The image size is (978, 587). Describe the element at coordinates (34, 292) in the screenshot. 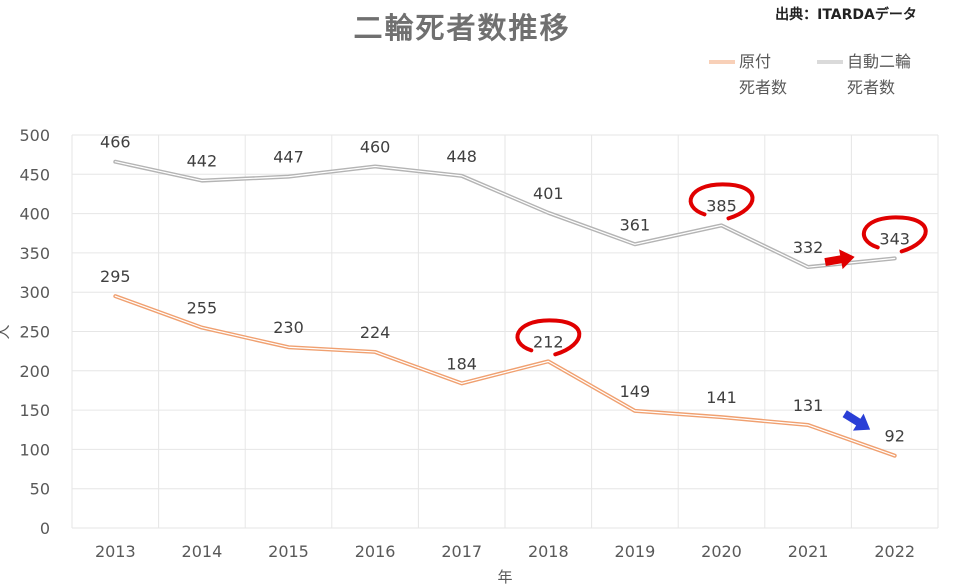

I see `y-tick-label: 300` at that location.